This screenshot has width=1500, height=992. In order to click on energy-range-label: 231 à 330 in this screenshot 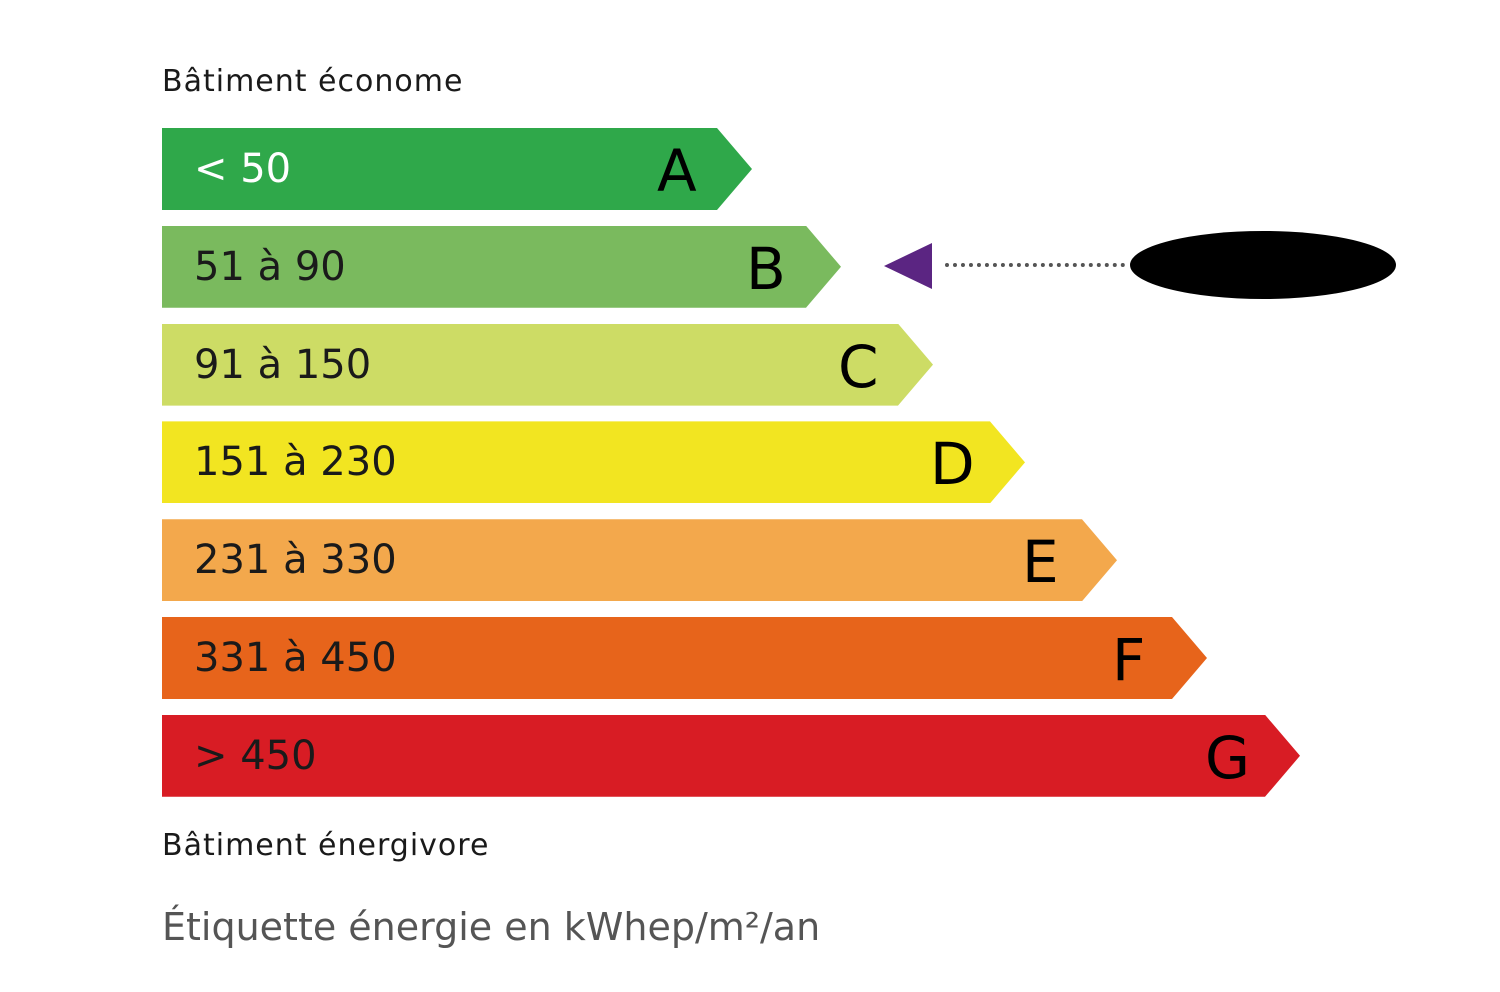, I will do `click(295, 560)`.